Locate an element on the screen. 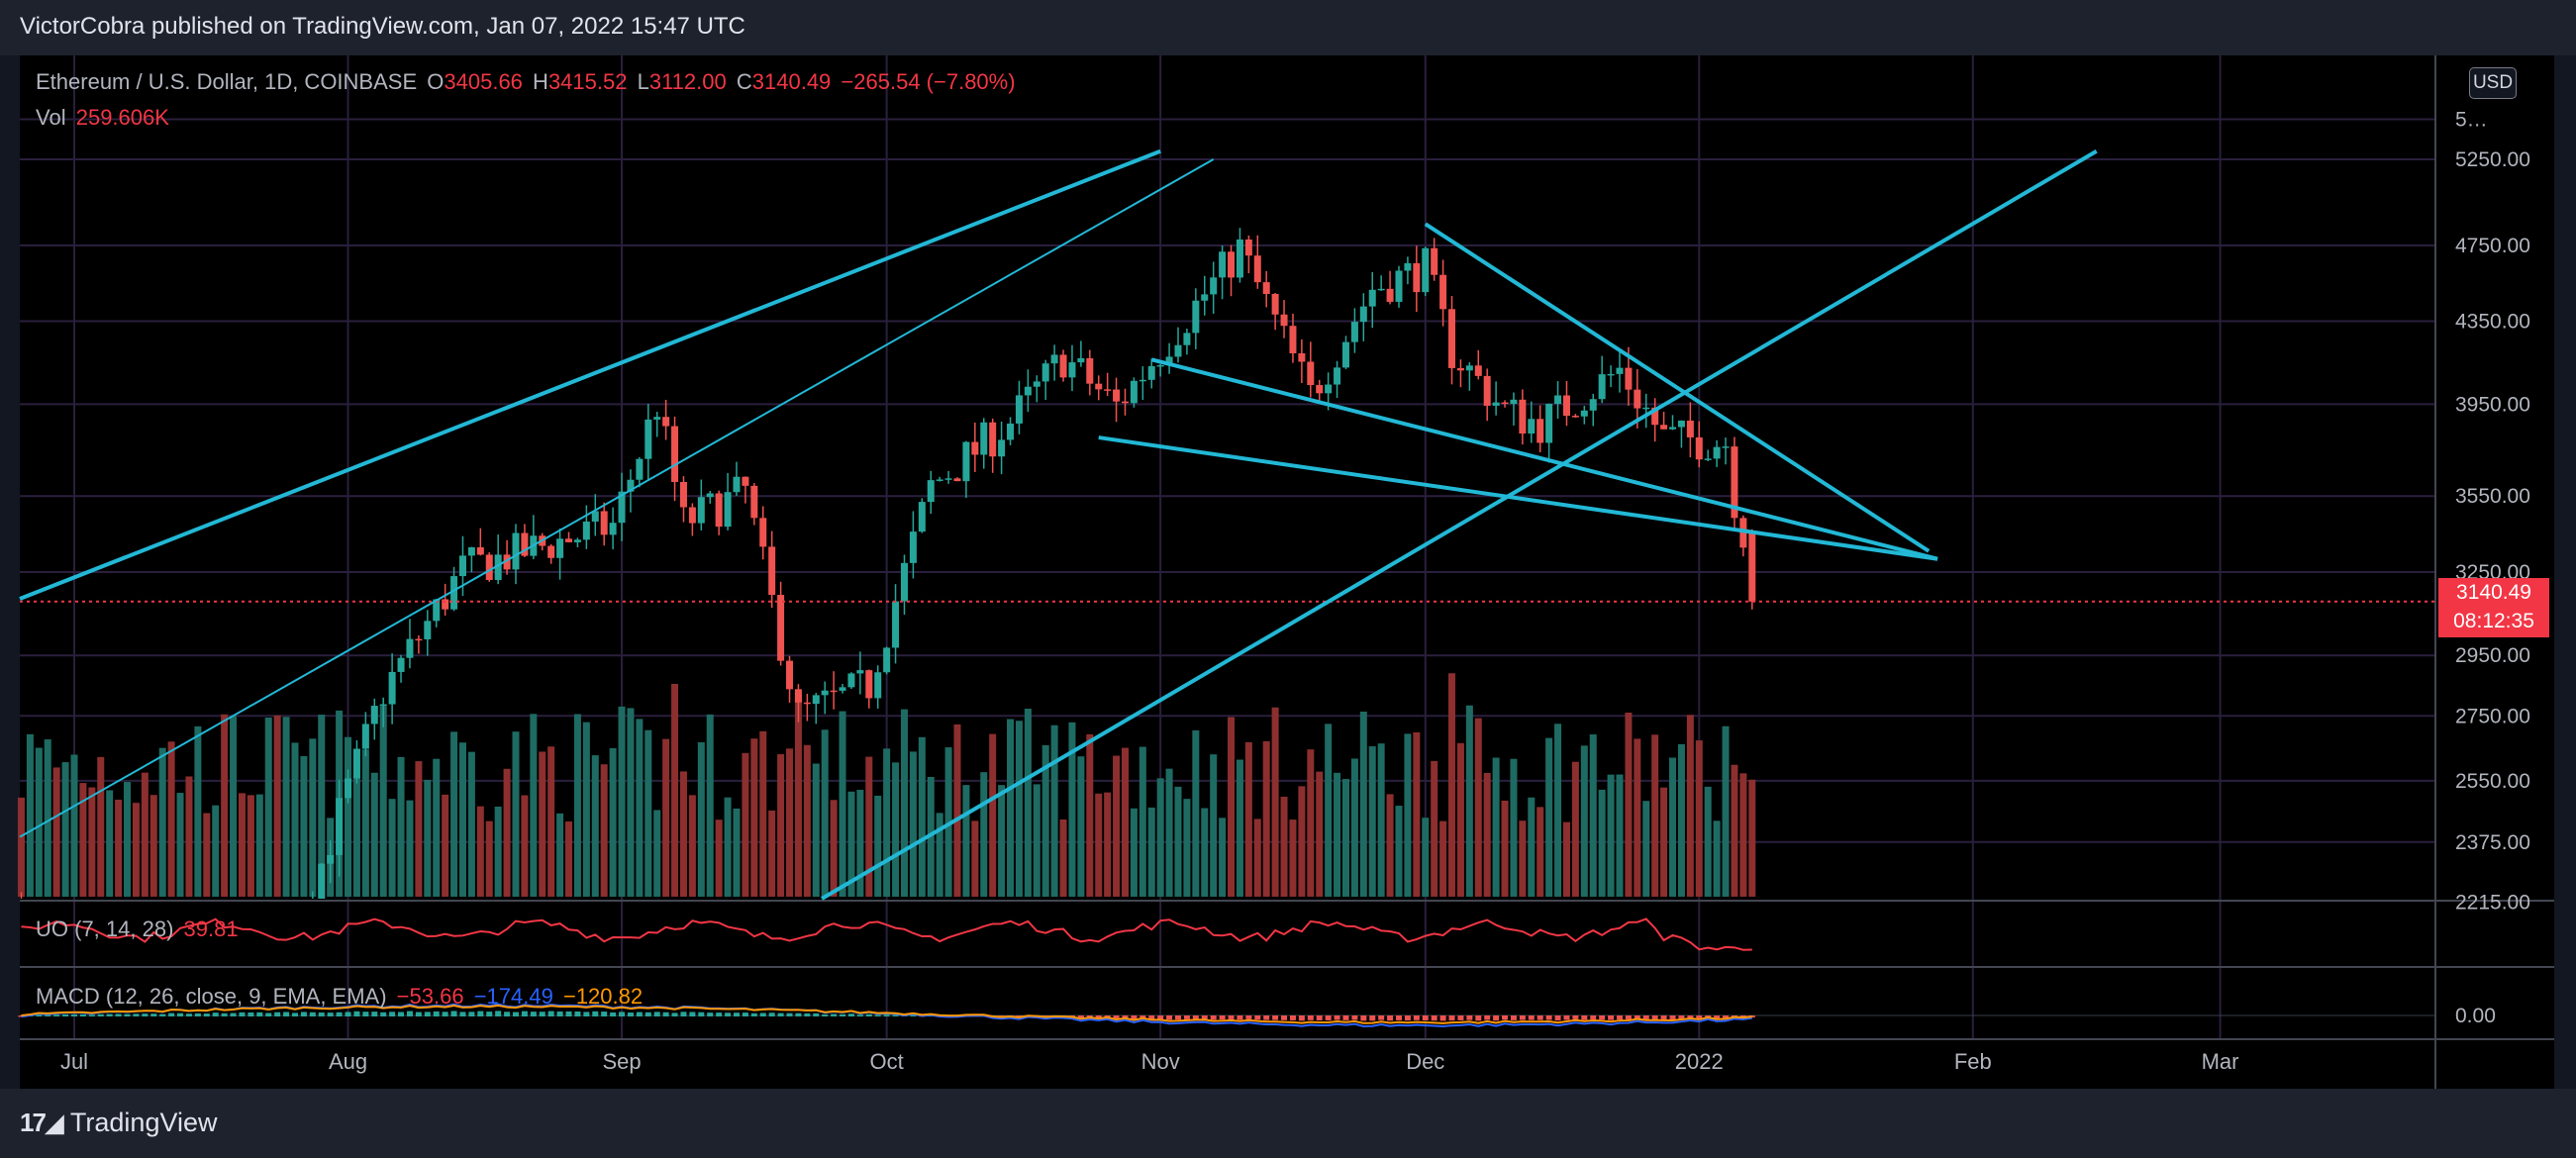 The height and width of the screenshot is (1158, 2576). price-tick-label: 2375.00 is located at coordinates (2493, 843).